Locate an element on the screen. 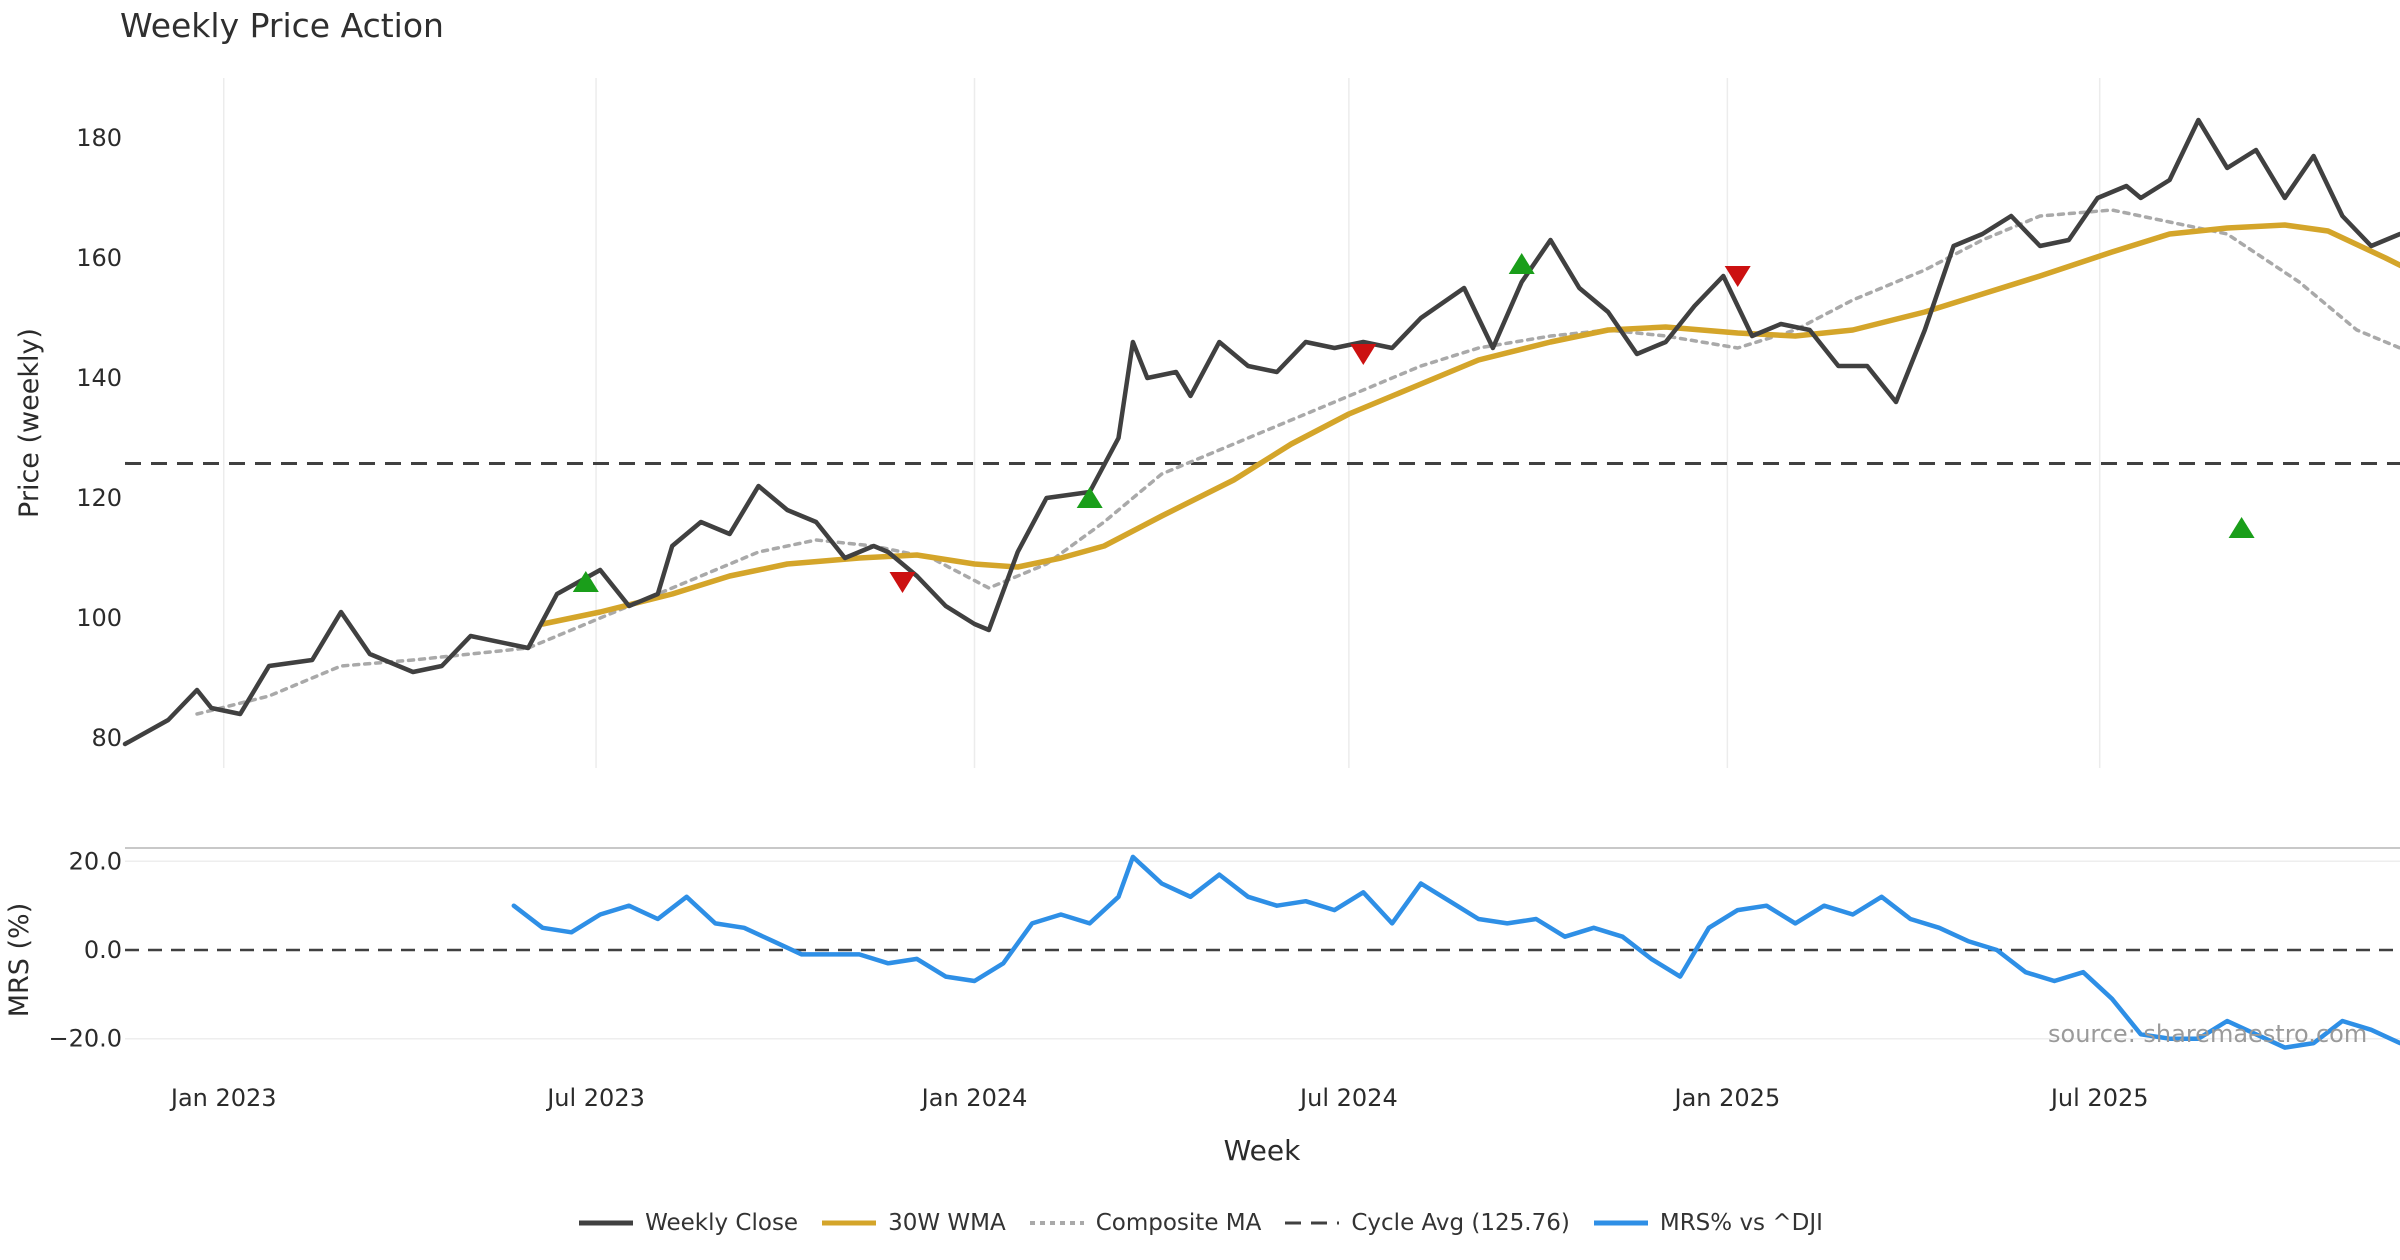 This screenshot has width=2400, height=1260. source-note: source: sharemaestro.com is located at coordinates (2208, 1034).